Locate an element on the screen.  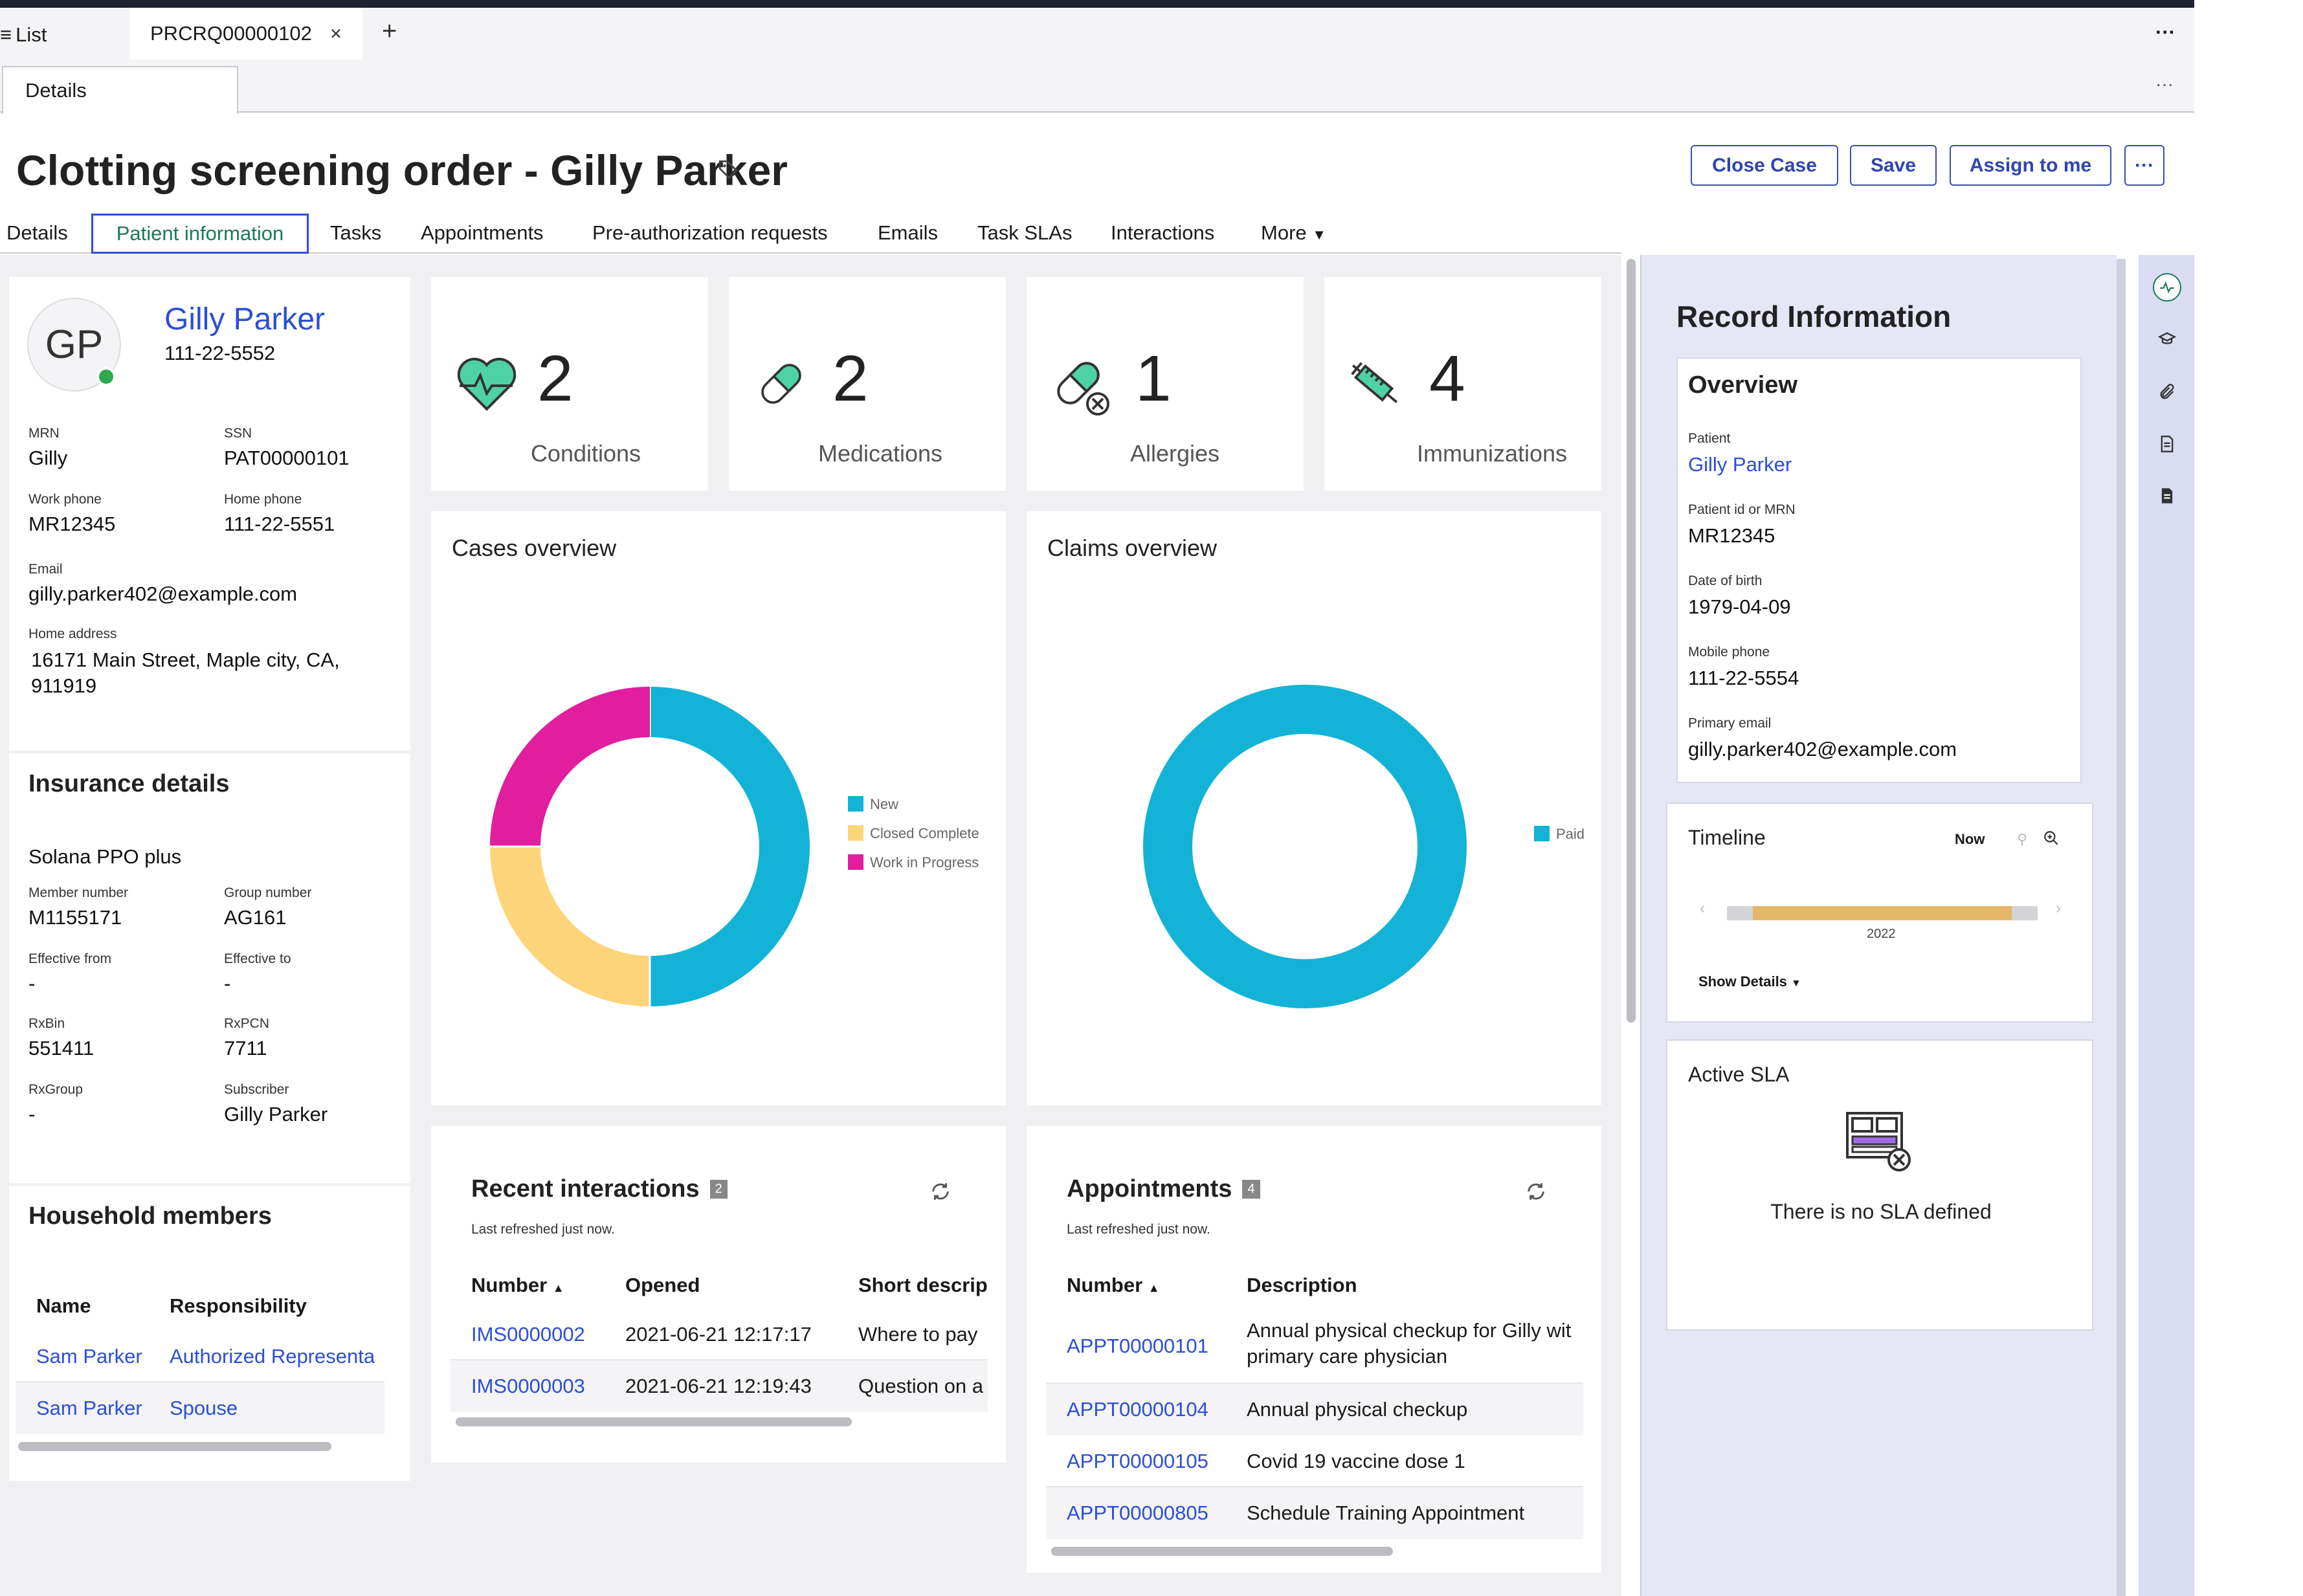
appointments-col-desc: Description is located at coordinates (1302, 1285).